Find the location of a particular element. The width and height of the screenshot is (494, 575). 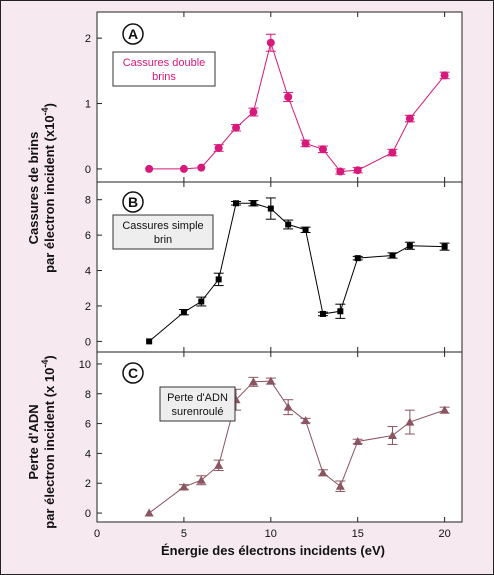

annotation-box-B is located at coordinates (163, 232).